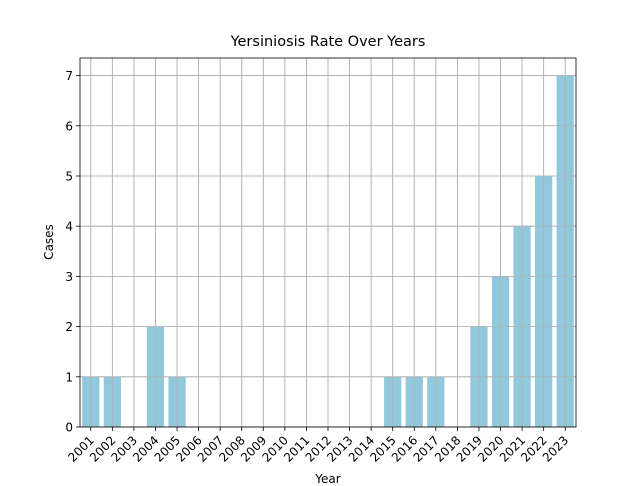 This screenshot has width=640, height=486. What do you see at coordinates (69, 126) in the screenshot?
I see `y-tick-label: 6` at bounding box center [69, 126].